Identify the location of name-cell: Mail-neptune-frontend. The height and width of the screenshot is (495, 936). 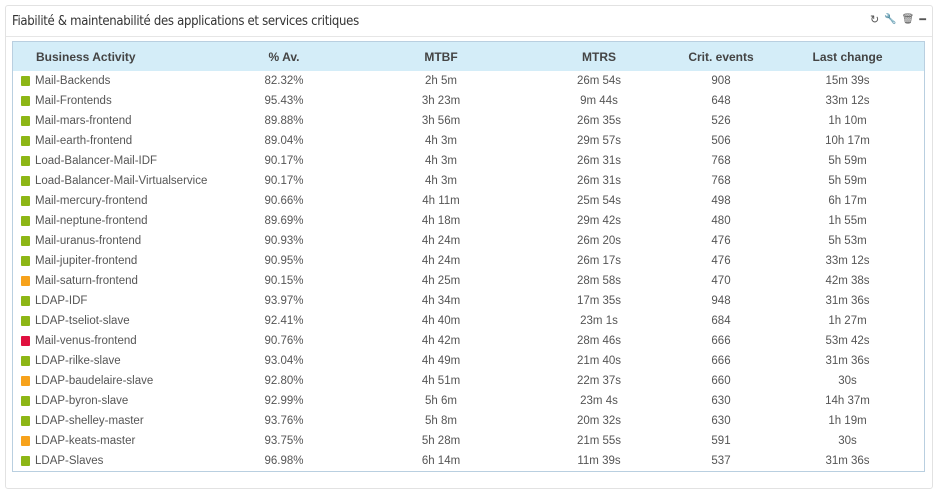
(91, 221).